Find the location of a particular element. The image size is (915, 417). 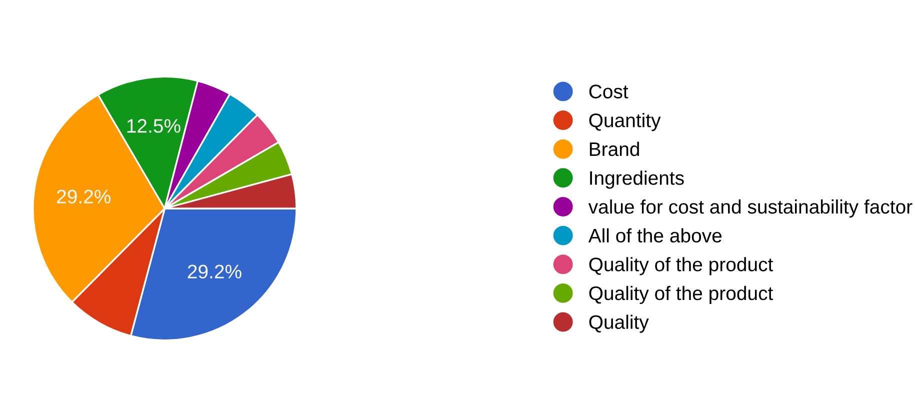

legend-label: Ingredients is located at coordinates (637, 179).